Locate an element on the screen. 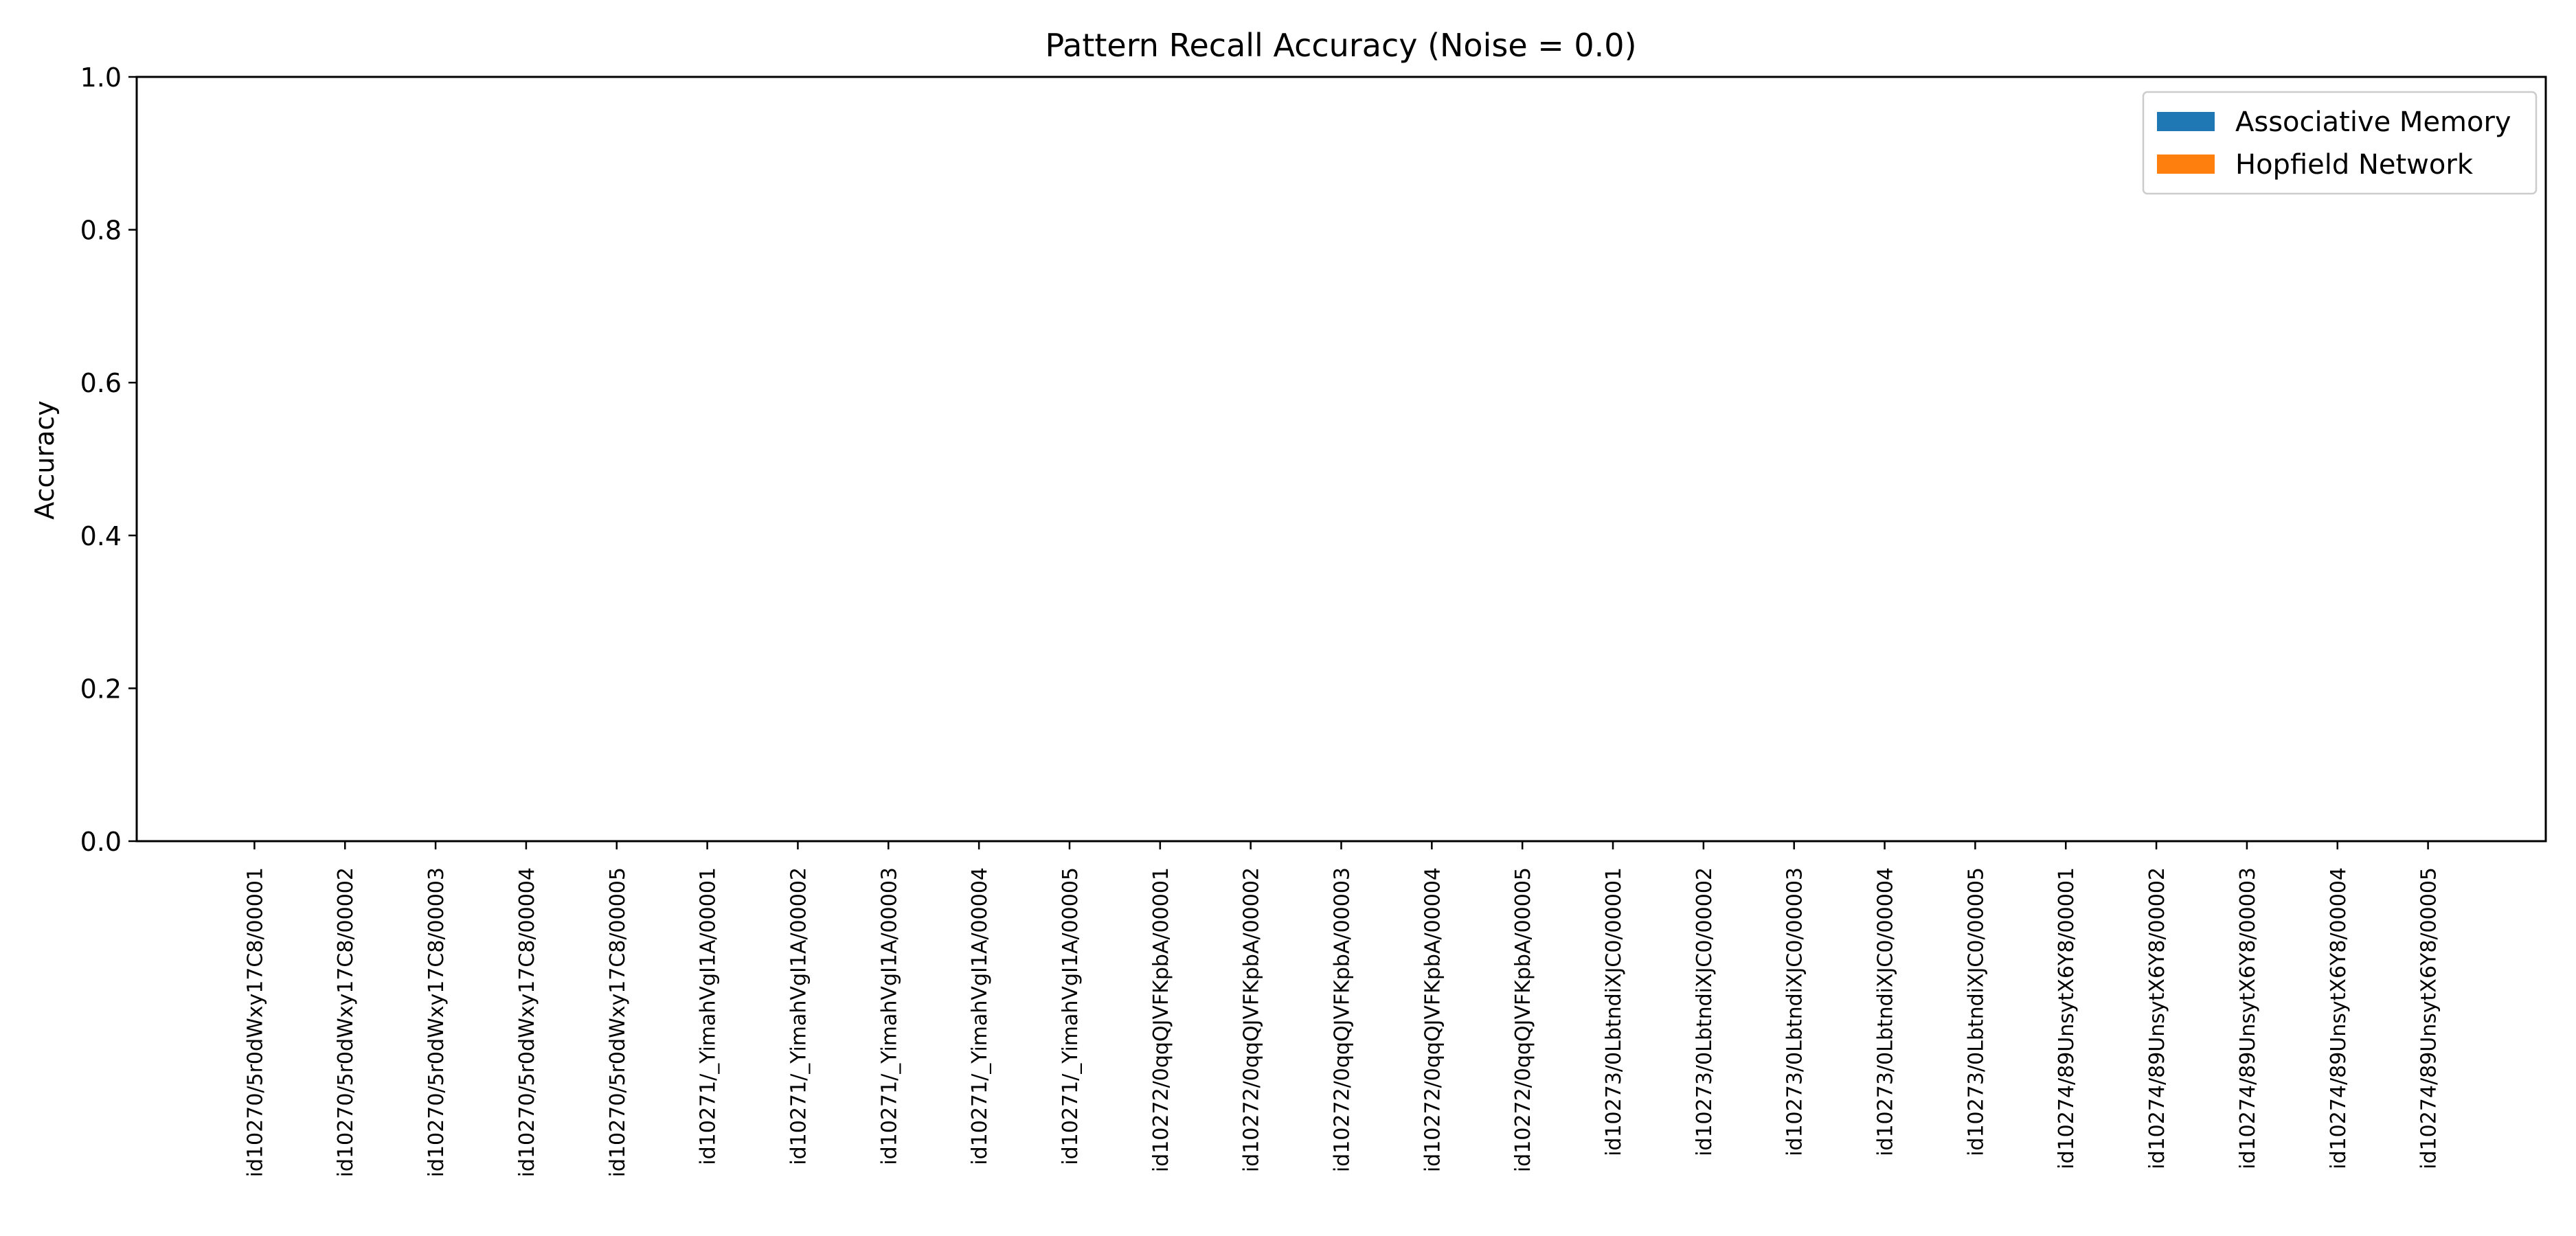  x-tick-label: id10273/0LbtndiXJC0/00001 is located at coordinates (1614, 1011).